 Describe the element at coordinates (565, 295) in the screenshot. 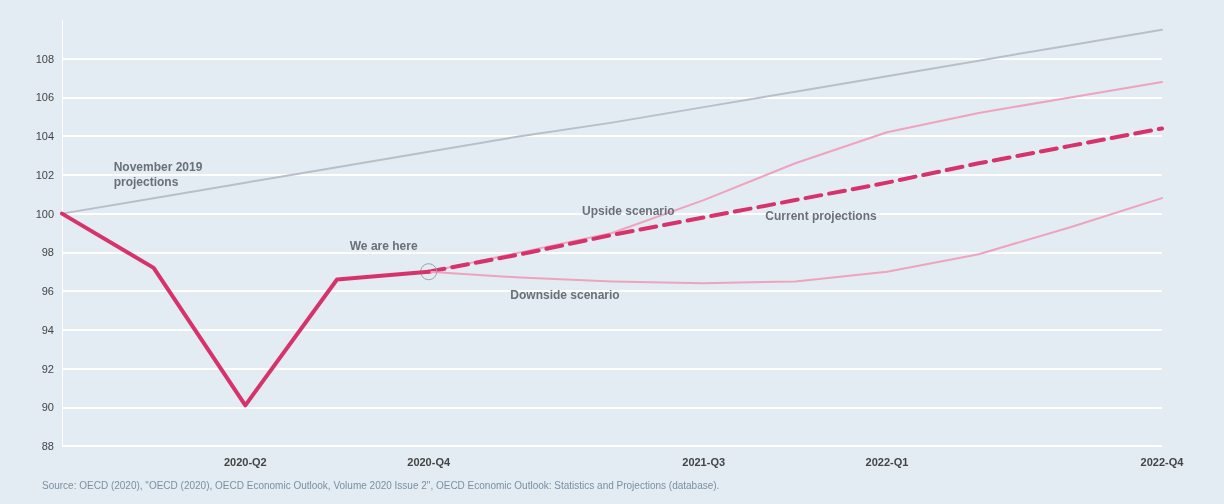

I see `series-label: Downside scenario` at that location.